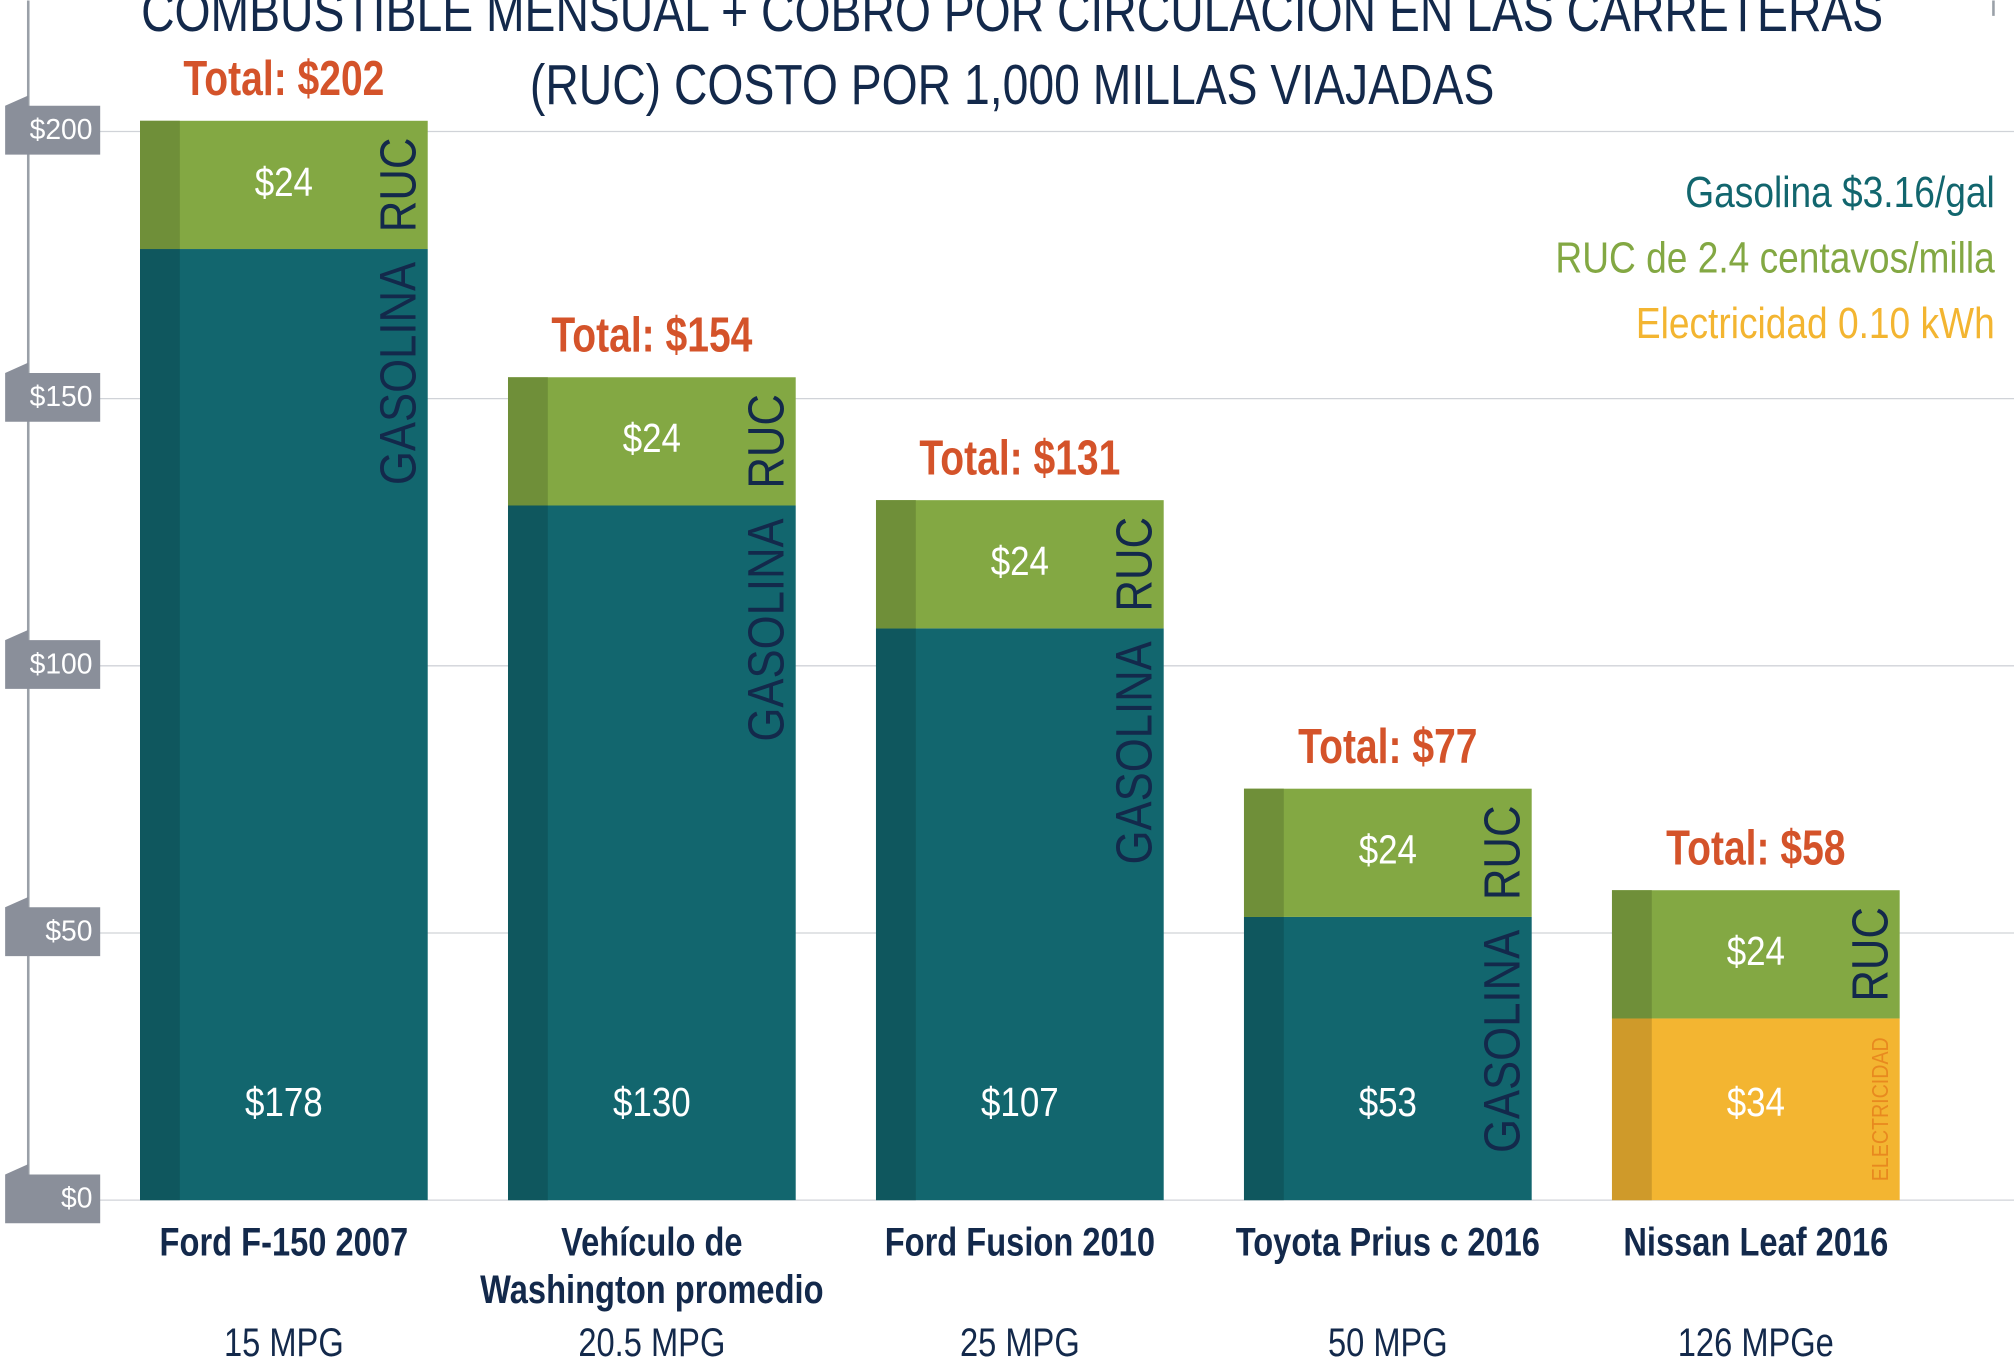  I want to click on chart-title: (RUC) COSTO POR 1,000 MILLAS VIAJADAS, so click(1012, 84).